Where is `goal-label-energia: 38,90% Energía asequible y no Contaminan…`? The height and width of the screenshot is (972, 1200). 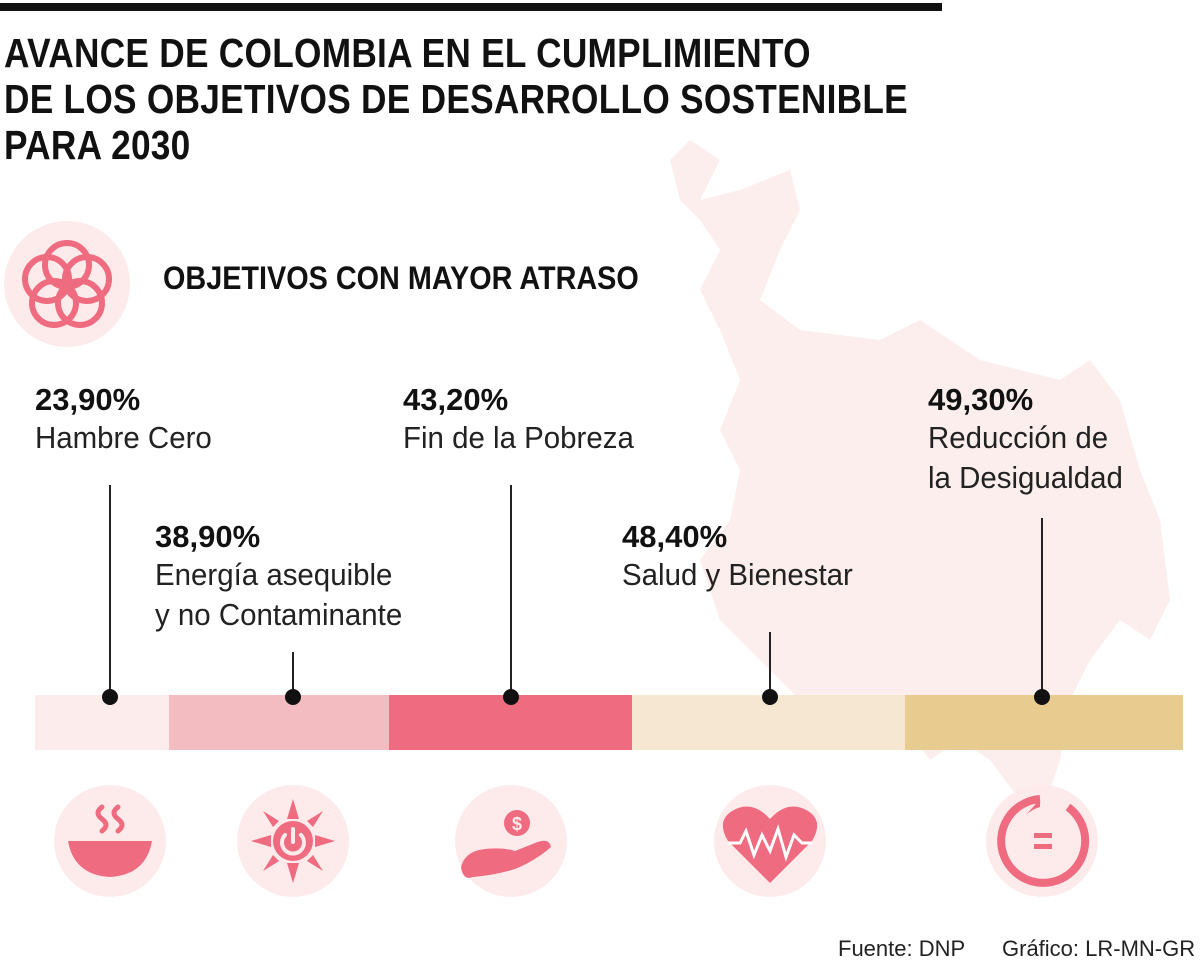
goal-label-energia: 38,90% Energía asequible y no Contaminan… is located at coordinates (285, 577).